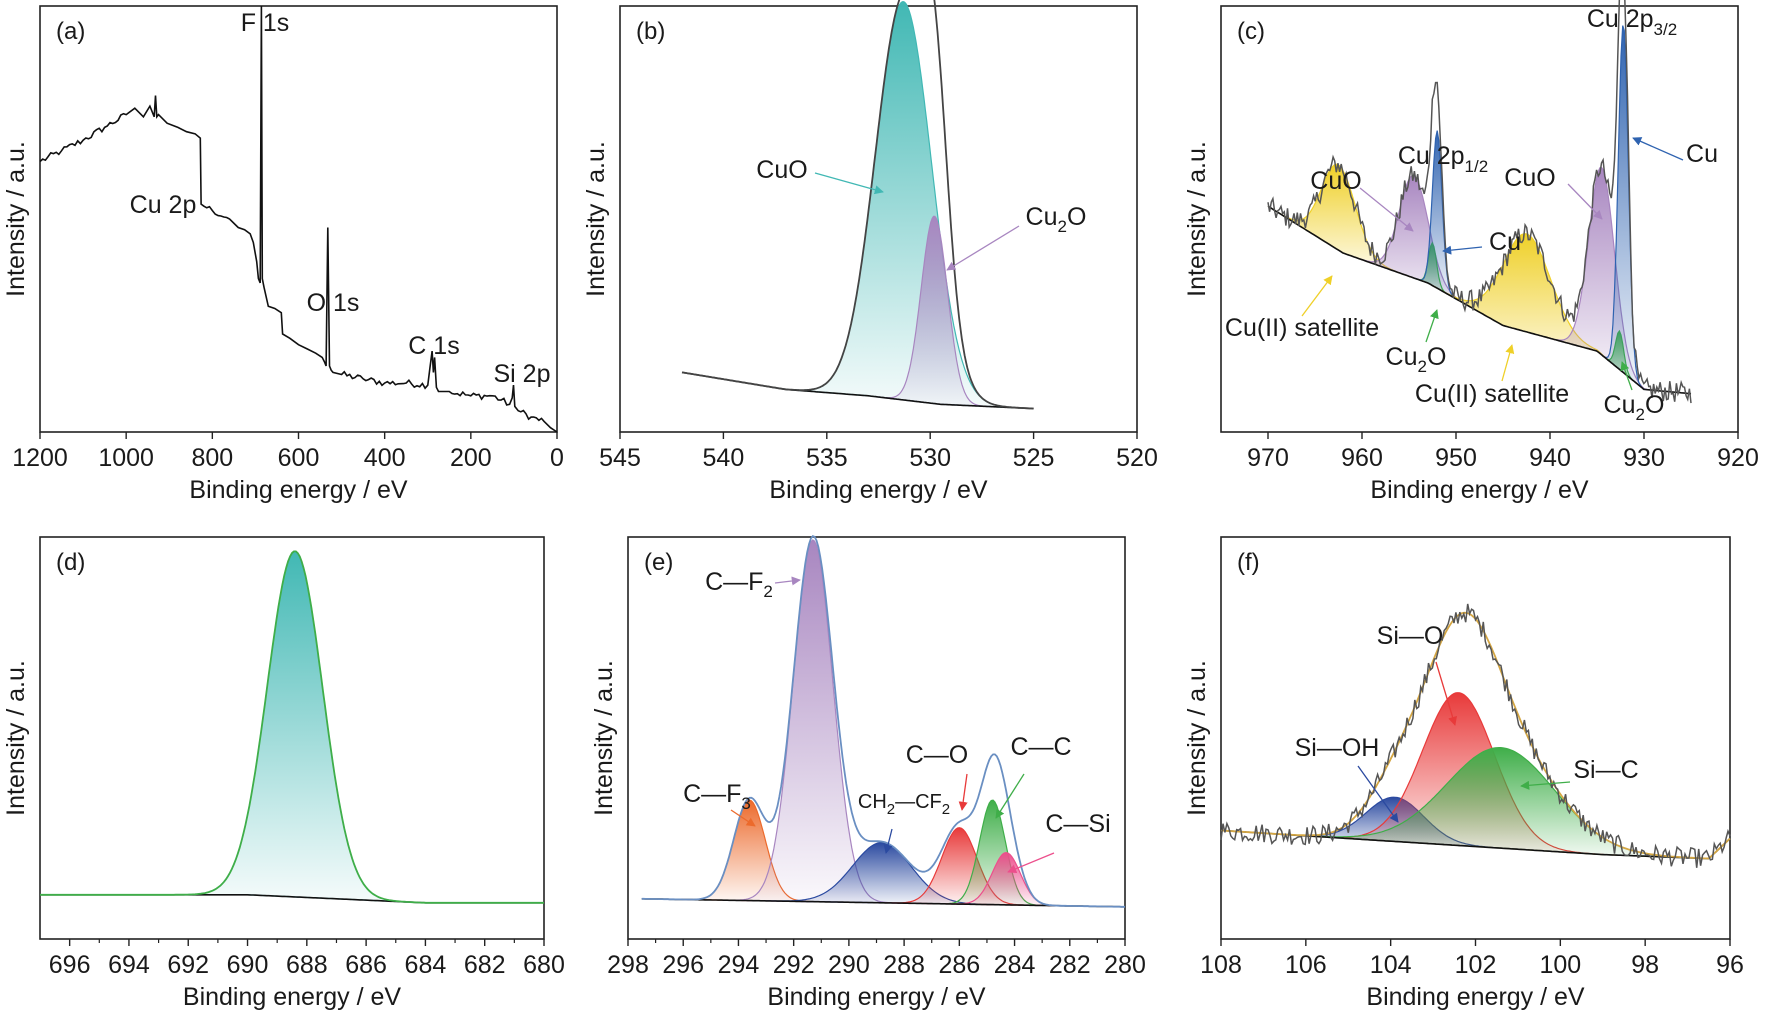 The height and width of the screenshot is (1029, 1772). I want to click on x-tick-label: 682, so click(485, 965).